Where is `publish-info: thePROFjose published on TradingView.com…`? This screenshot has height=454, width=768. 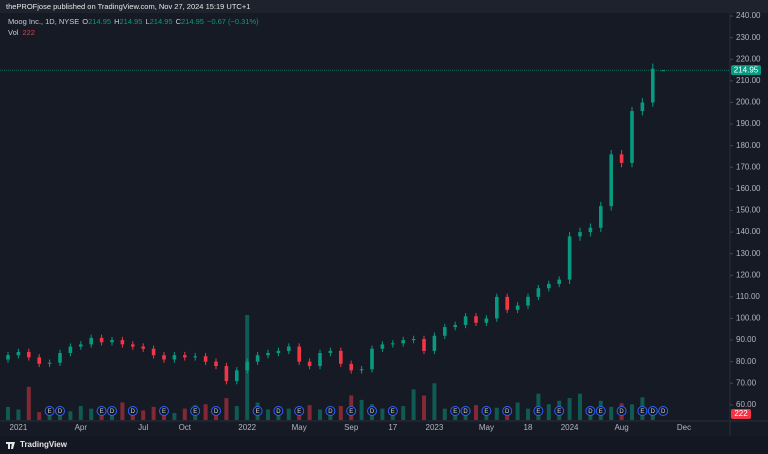 publish-info: thePROFjose published on TradingView.com… is located at coordinates (128, 6).